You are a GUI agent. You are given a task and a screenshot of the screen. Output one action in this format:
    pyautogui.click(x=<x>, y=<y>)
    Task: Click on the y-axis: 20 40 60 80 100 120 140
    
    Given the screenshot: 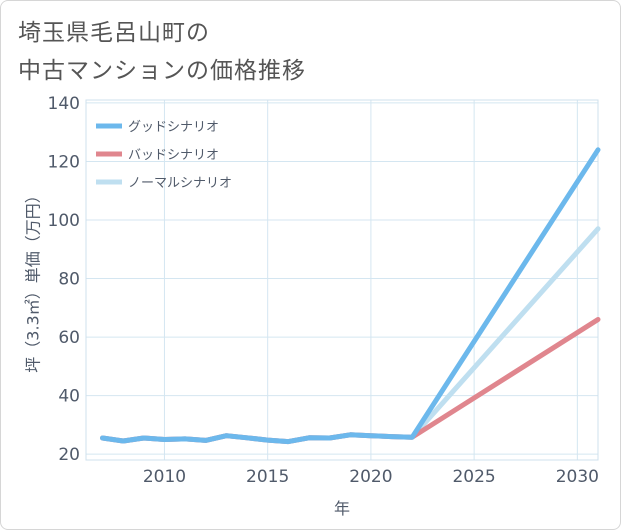 What is the action you would take?
    pyautogui.click(x=64, y=279)
    